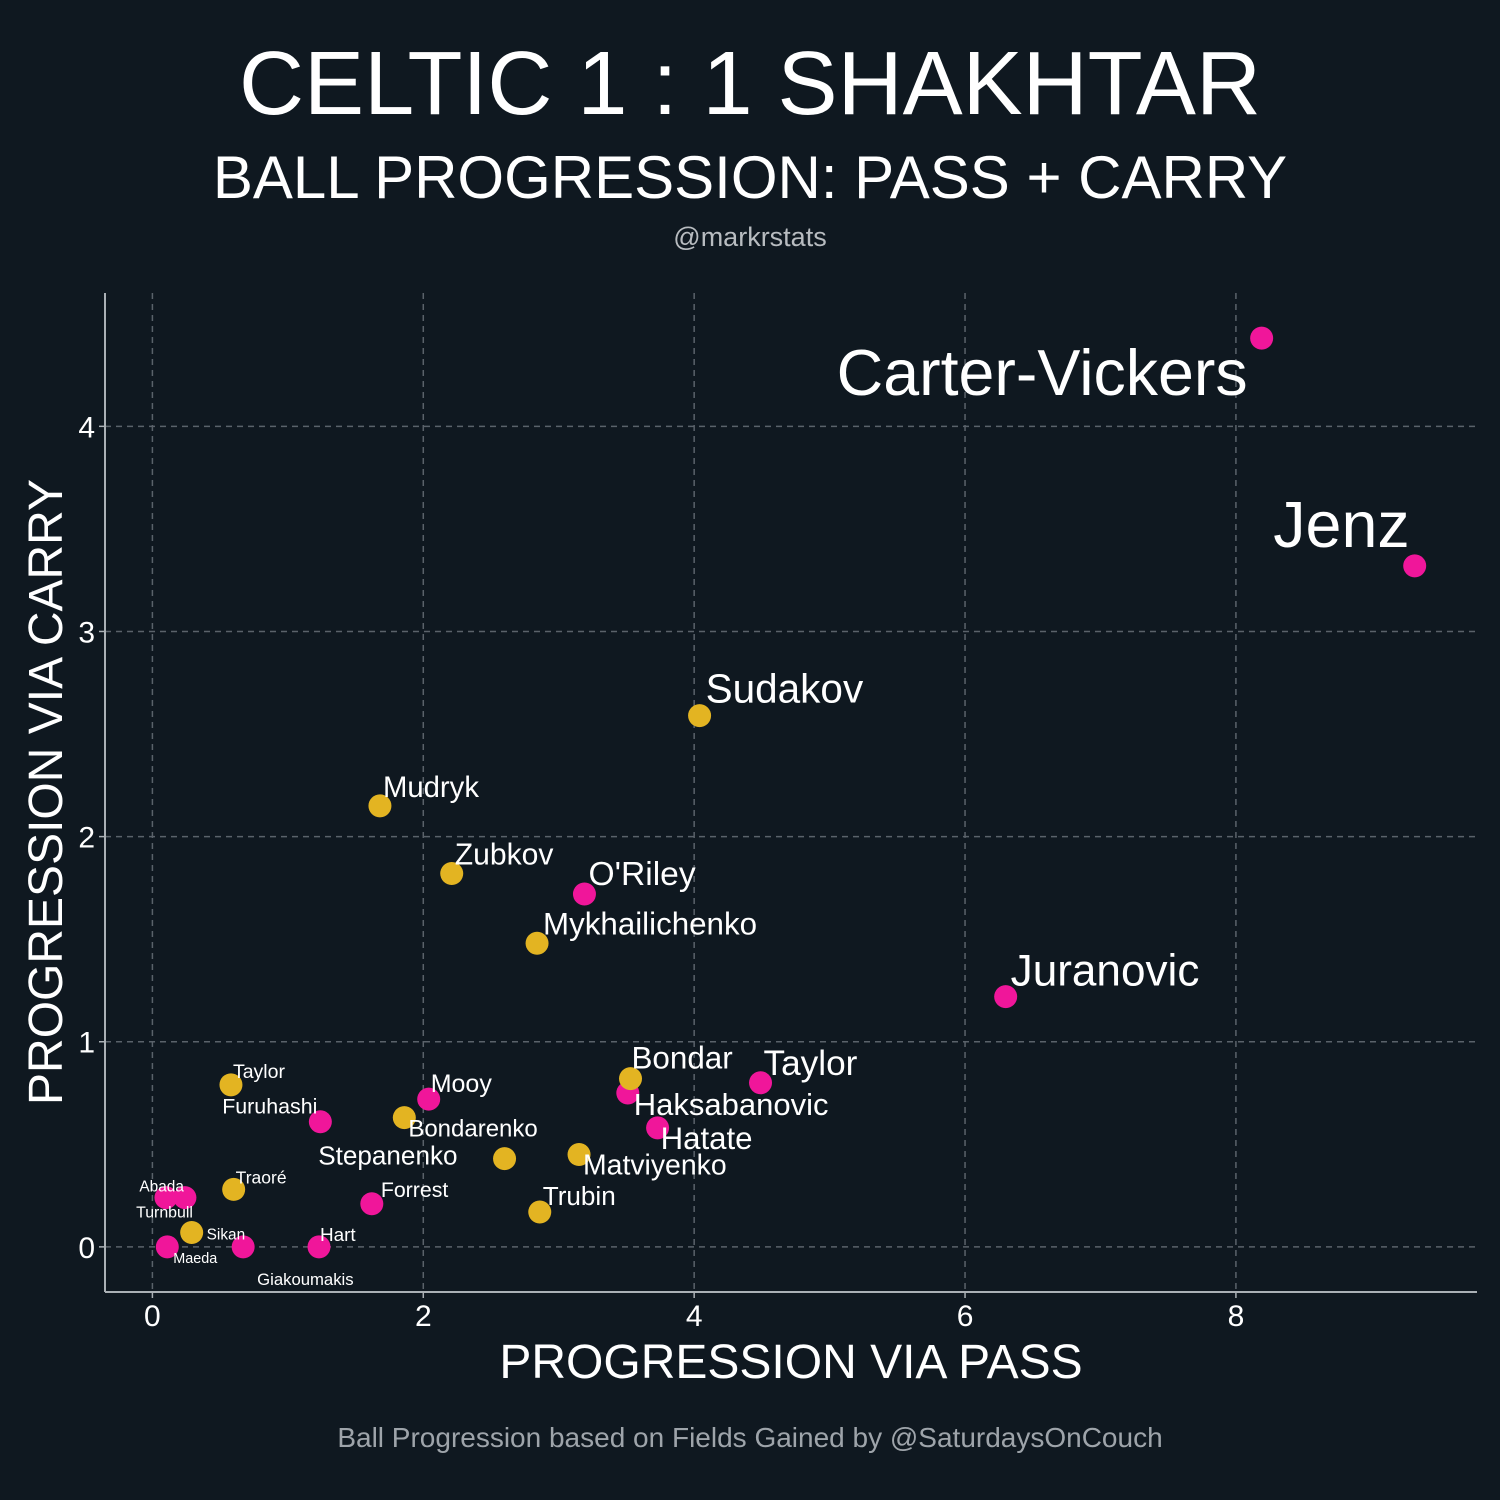 The image size is (1500, 1500). Describe the element at coordinates (86, 838) in the screenshot. I see `y-tick-label: 2` at that location.